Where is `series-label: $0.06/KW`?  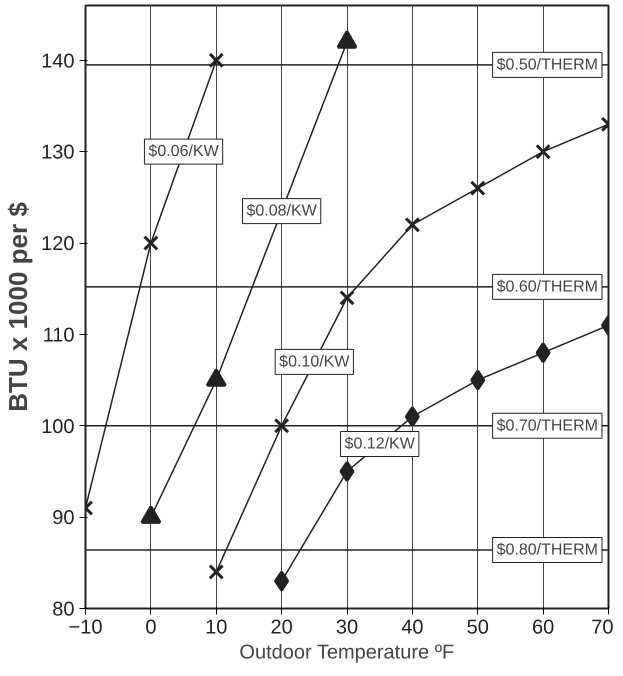 series-label: $0.06/KW is located at coordinates (184, 151).